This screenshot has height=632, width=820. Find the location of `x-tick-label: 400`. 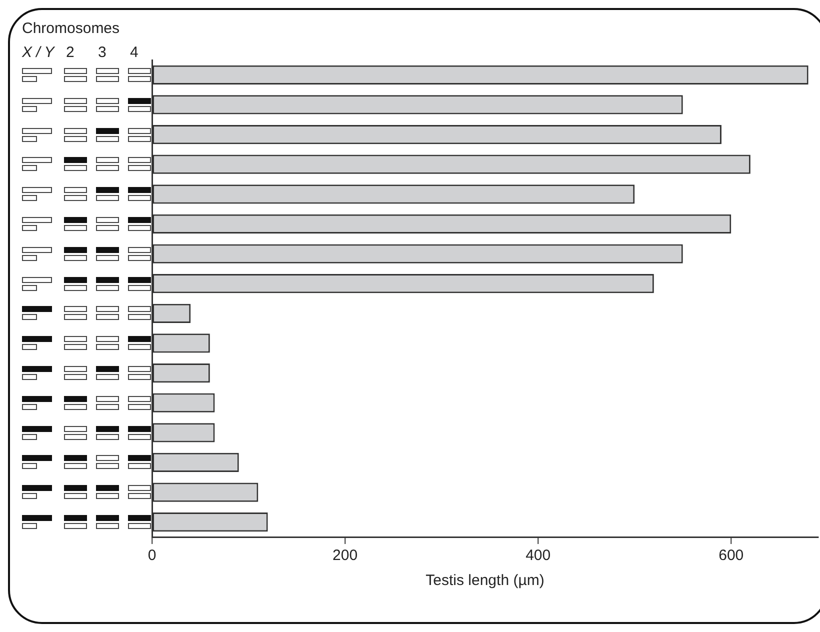

x-tick-label: 400 is located at coordinates (538, 555).